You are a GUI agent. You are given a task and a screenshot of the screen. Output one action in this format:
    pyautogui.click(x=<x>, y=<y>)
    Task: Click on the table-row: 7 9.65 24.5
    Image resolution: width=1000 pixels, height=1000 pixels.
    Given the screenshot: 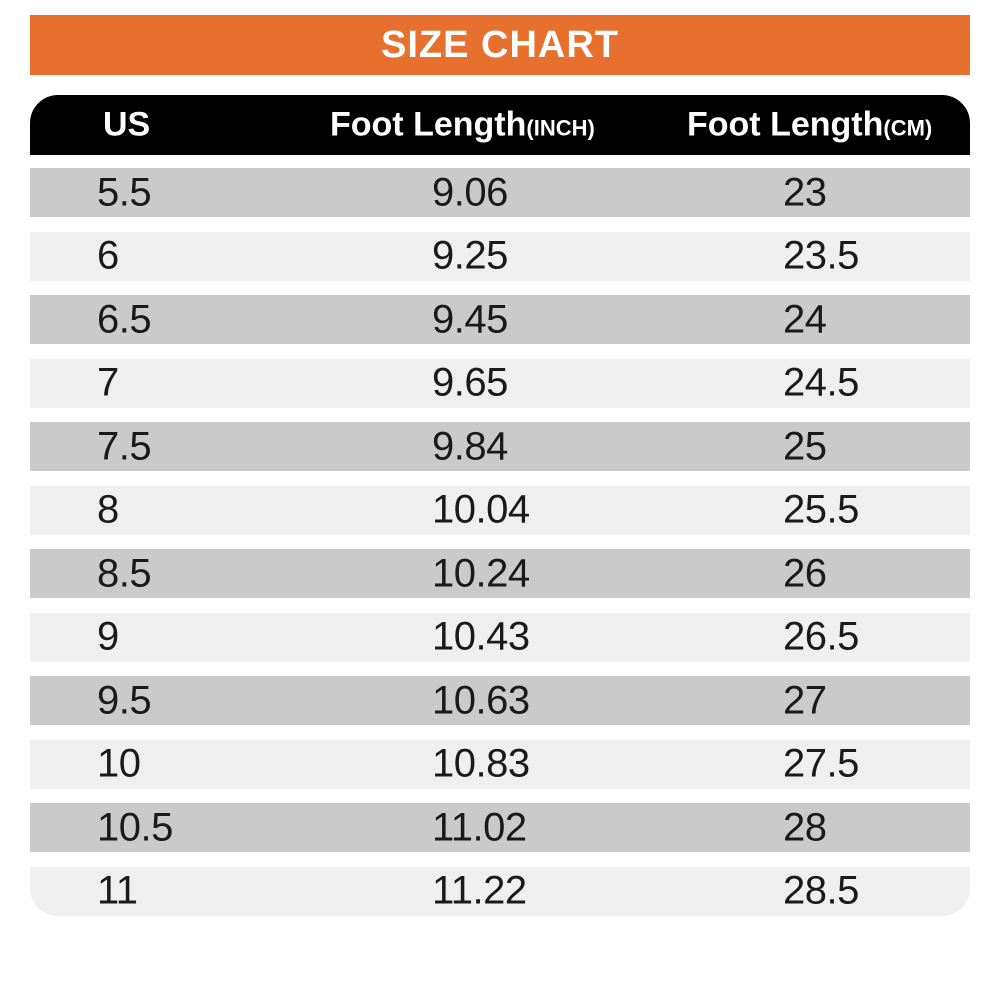 What is the action you would take?
    pyautogui.click(x=500, y=383)
    